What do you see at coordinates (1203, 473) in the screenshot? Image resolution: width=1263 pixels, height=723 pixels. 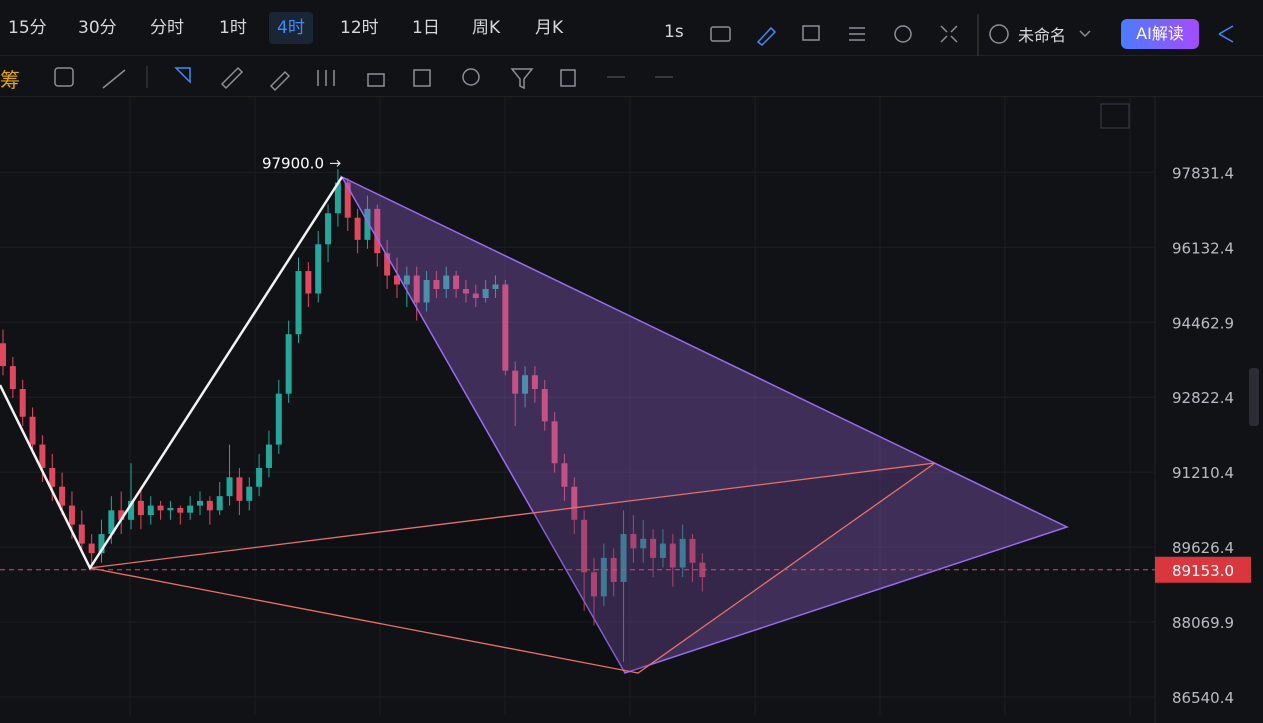 I see `y-tick-label: 91210.4` at bounding box center [1203, 473].